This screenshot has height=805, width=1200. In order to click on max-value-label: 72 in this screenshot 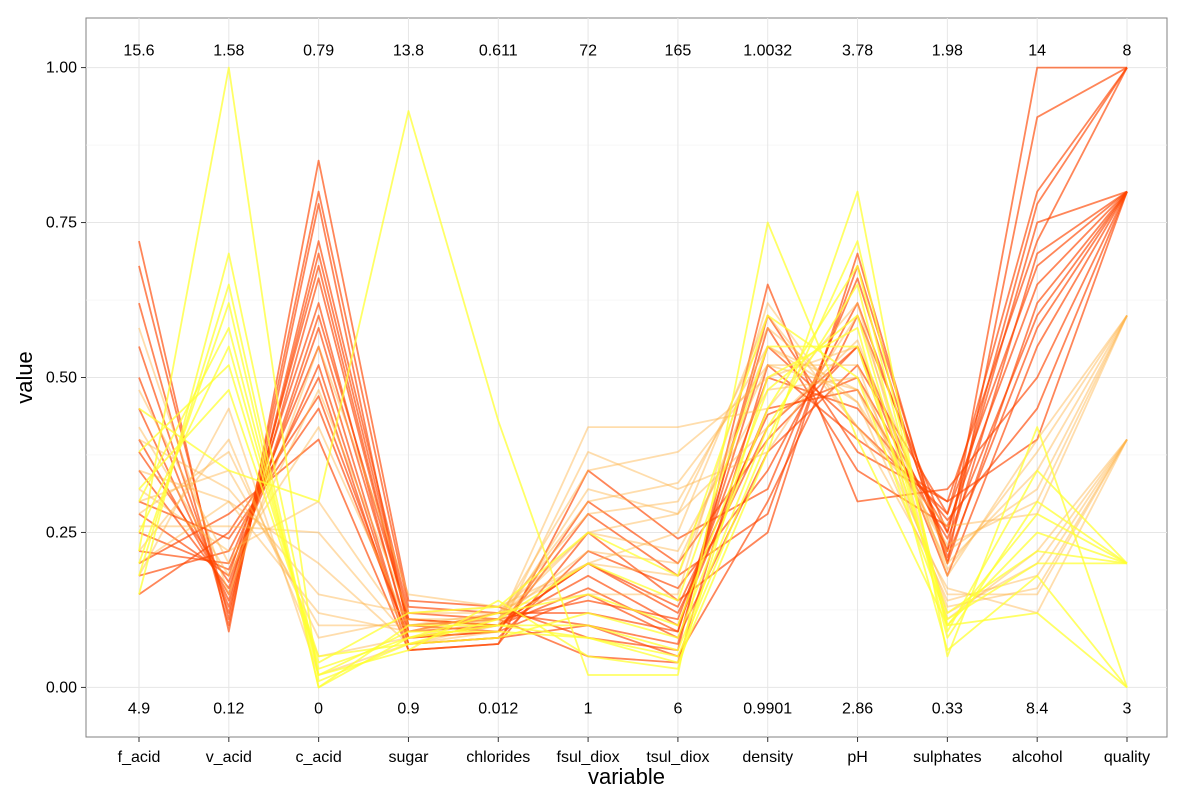, I will do `click(588, 51)`.